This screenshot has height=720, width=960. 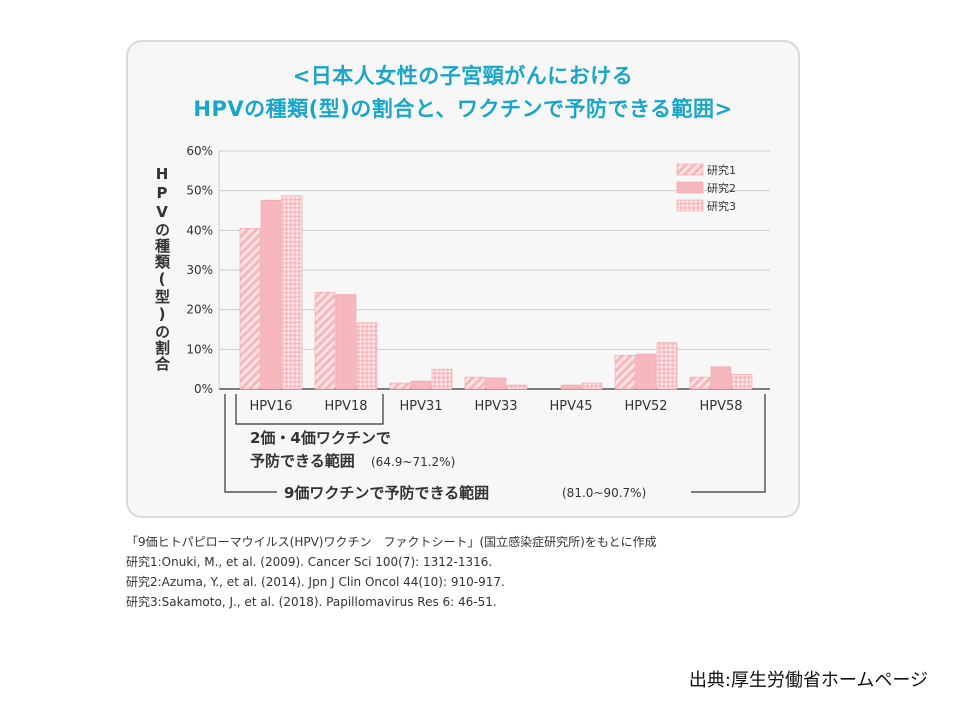 What do you see at coordinates (721, 188) in the screenshot?
I see `legend-label: 研究2` at bounding box center [721, 188].